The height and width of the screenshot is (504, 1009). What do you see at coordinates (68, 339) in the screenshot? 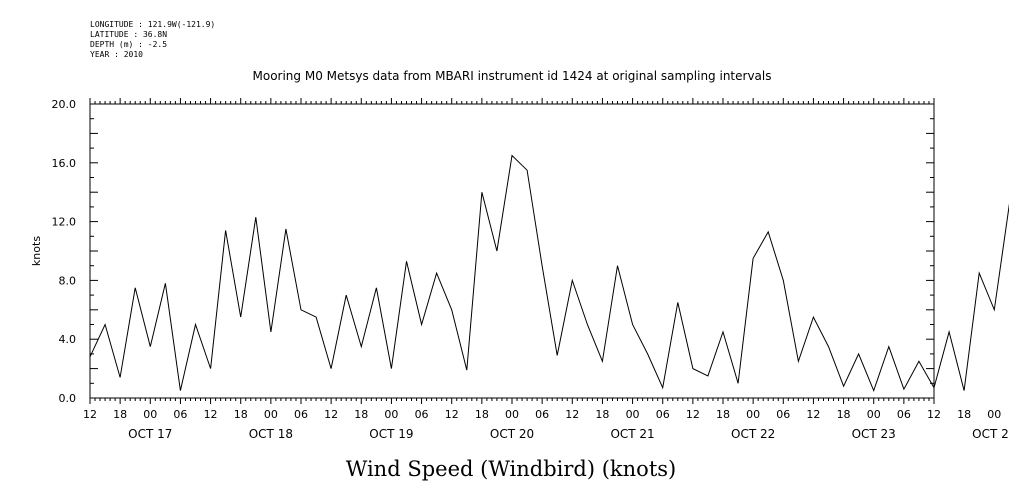
I see `y-tick-label: 4.0` at bounding box center [68, 339].